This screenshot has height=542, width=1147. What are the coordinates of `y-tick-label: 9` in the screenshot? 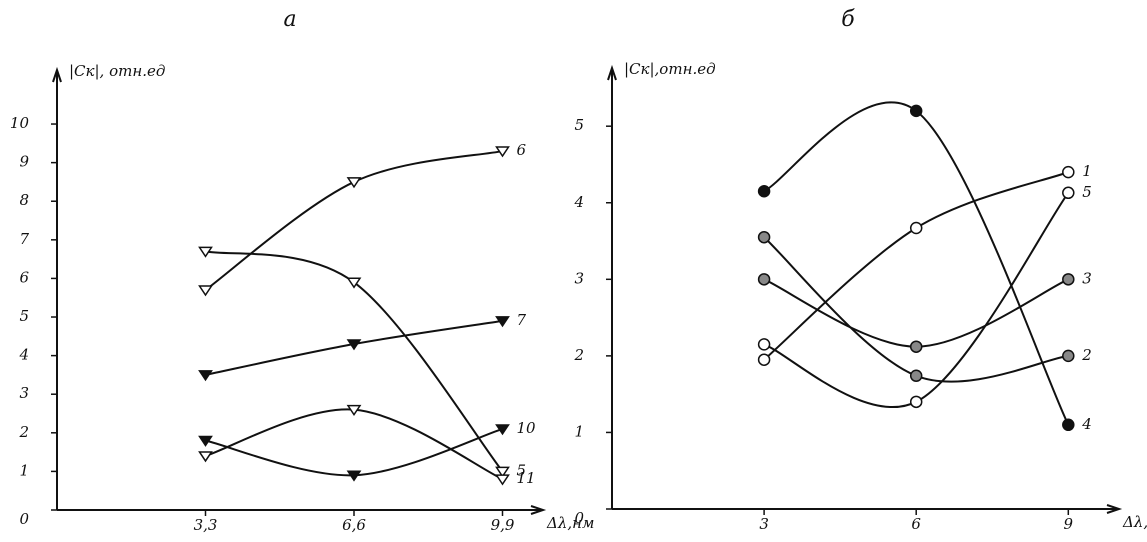 It's located at (24, 162).